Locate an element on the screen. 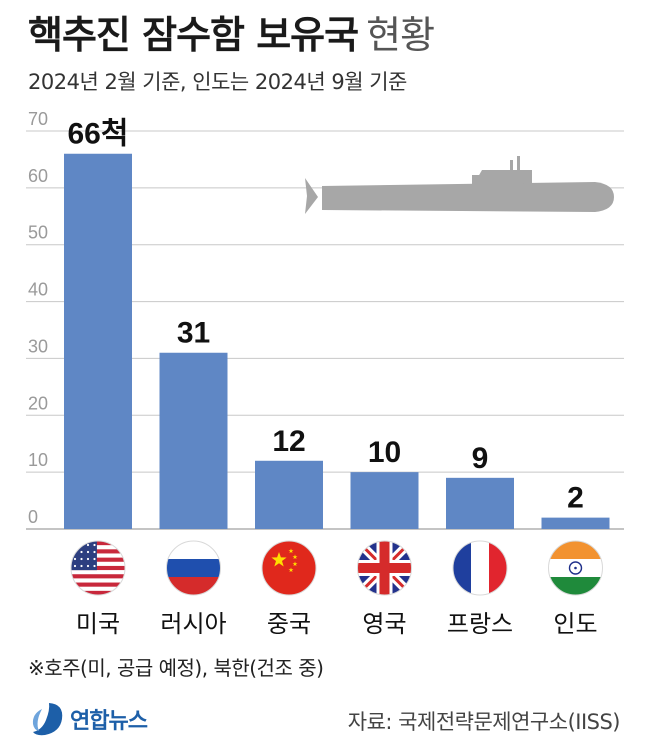 This screenshot has height=748, width=650. y-tick-label: 20 is located at coordinates (38, 403).